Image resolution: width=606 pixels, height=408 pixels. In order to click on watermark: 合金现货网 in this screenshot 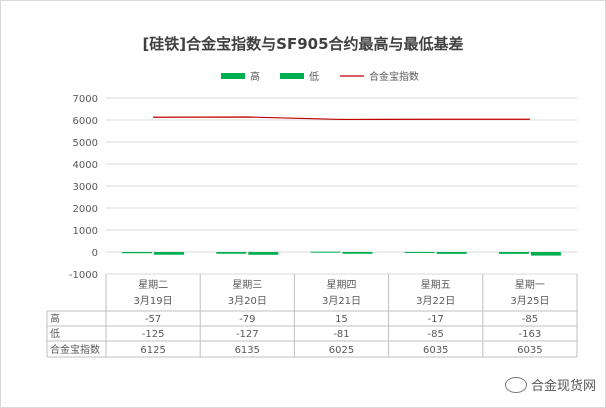, I will do `click(550, 384)`.